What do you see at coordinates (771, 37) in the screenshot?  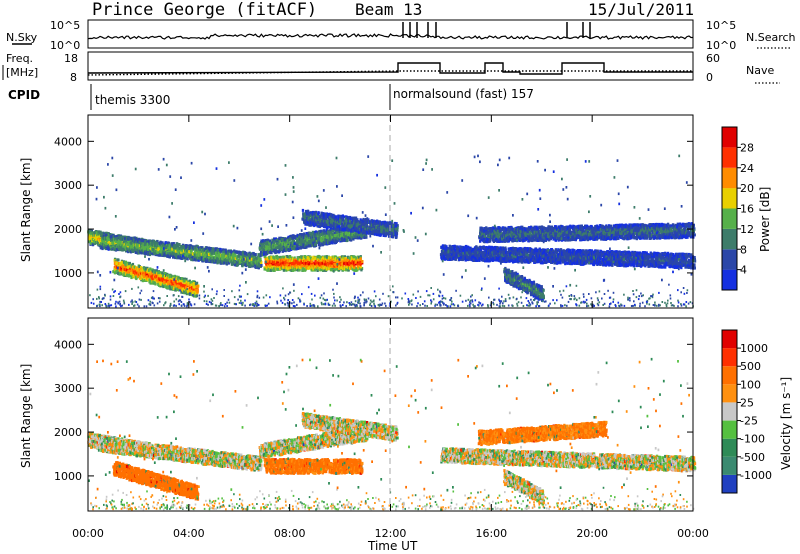 I see `noise-right-label: N.Search` at bounding box center [771, 37].